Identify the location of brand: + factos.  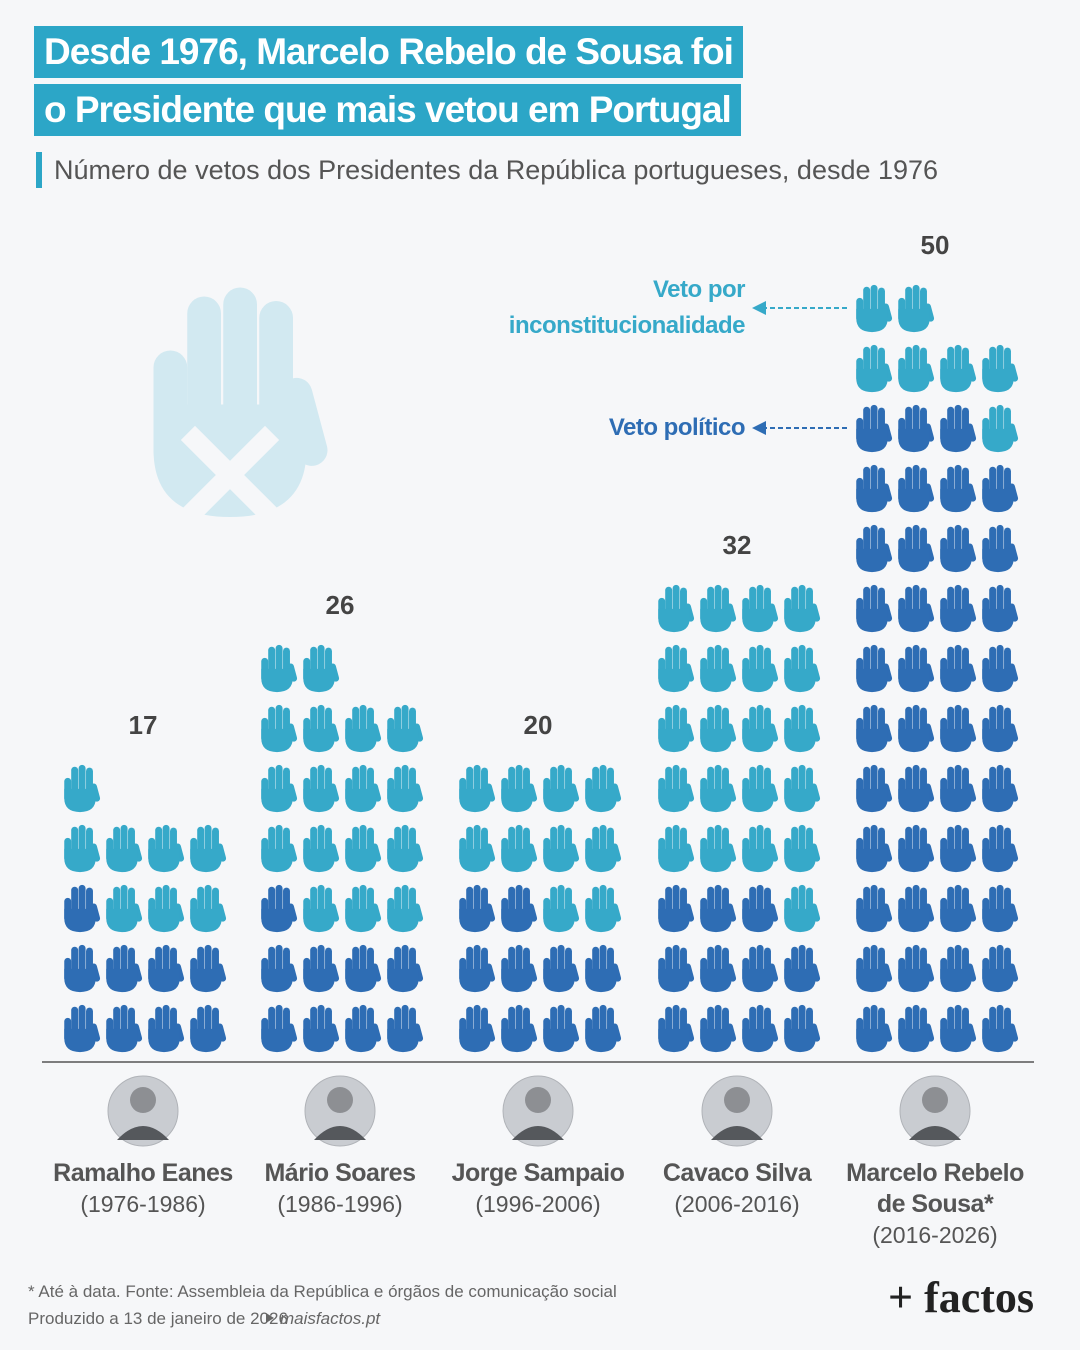
(961, 1297).